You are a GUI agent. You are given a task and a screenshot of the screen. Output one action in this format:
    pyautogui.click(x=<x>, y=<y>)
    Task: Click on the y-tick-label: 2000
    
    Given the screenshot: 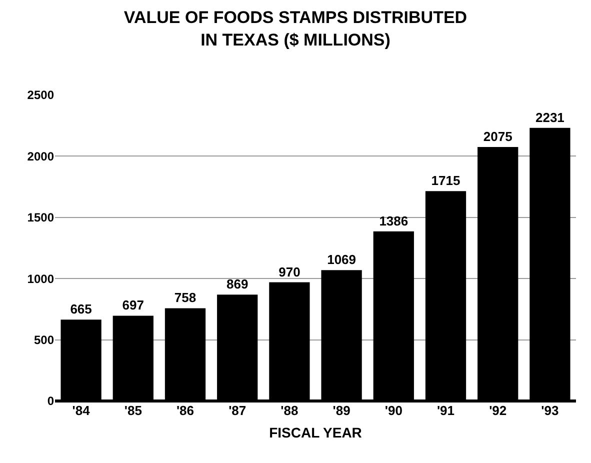 What is the action you would take?
    pyautogui.click(x=40, y=156)
    